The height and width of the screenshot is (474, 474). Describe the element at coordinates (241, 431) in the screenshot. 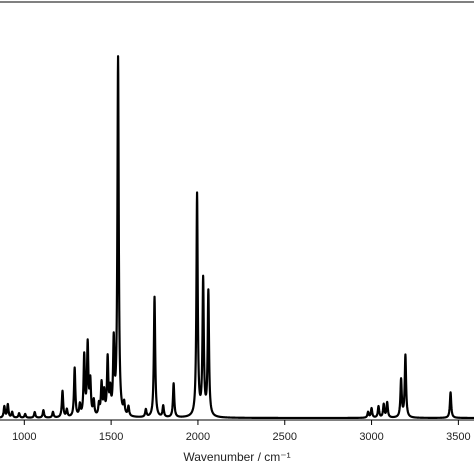

I see `x-axis-ticks: 1000 1500 2000 2500 3000 3500` at that location.